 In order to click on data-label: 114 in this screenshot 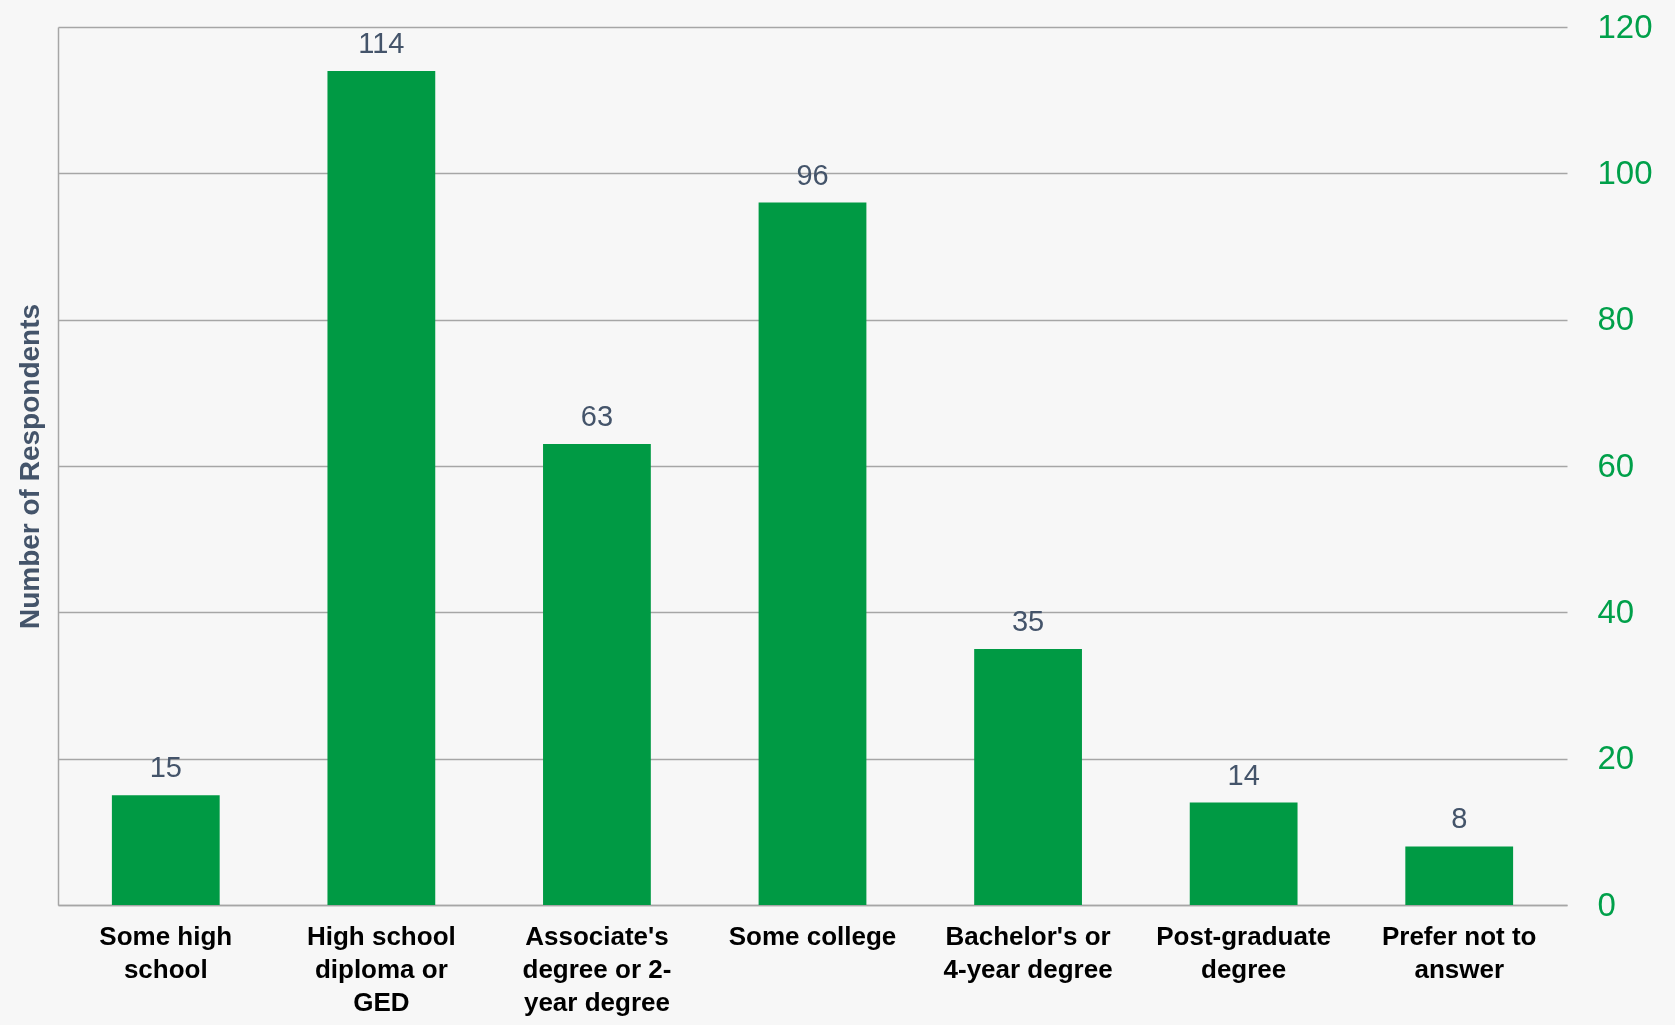, I will do `click(381, 42)`.